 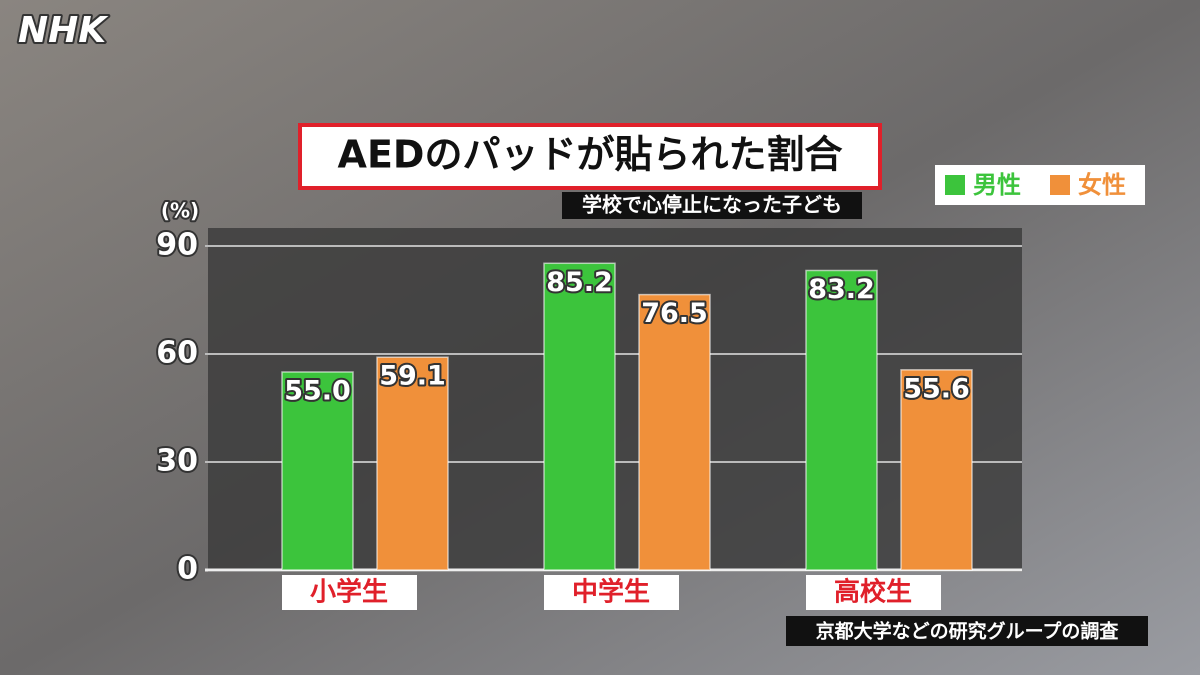 What do you see at coordinates (936, 388) in the screenshot?
I see `value-label: 55.6` at bounding box center [936, 388].